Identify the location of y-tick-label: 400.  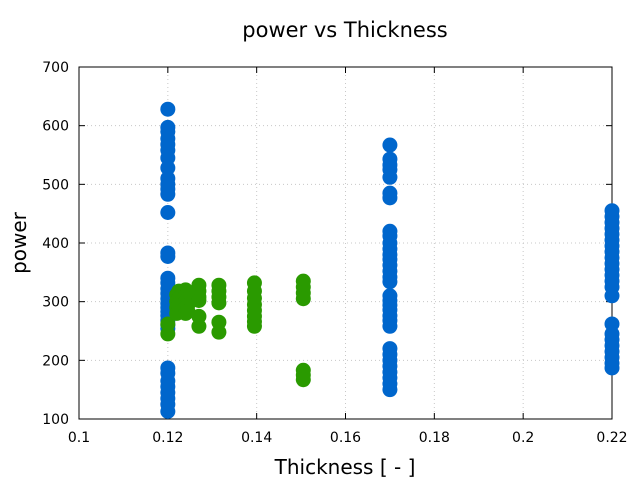
(55, 244).